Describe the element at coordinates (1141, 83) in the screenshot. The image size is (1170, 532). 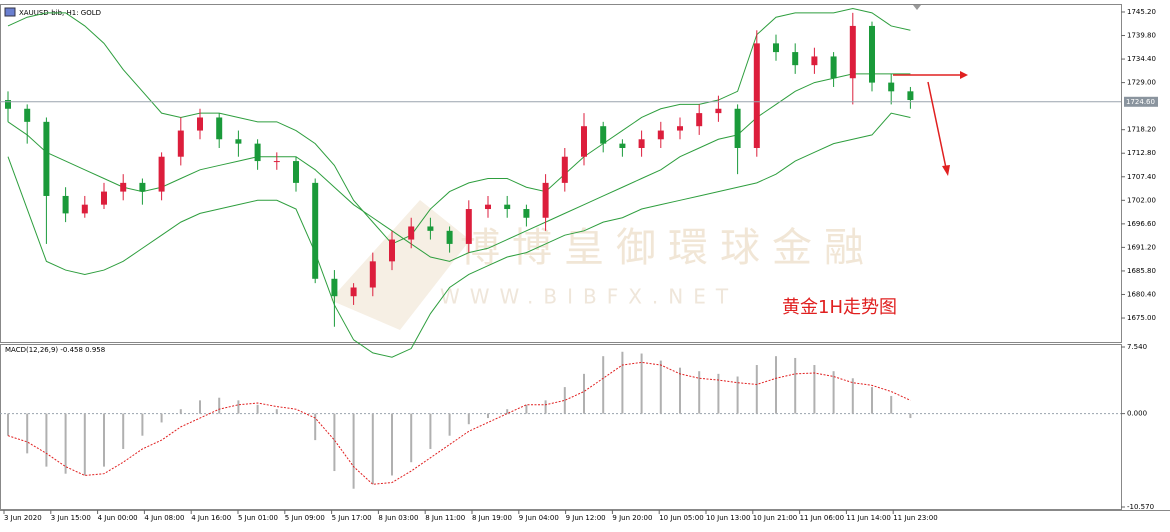
I see `y-tick-label: 1729.00` at that location.